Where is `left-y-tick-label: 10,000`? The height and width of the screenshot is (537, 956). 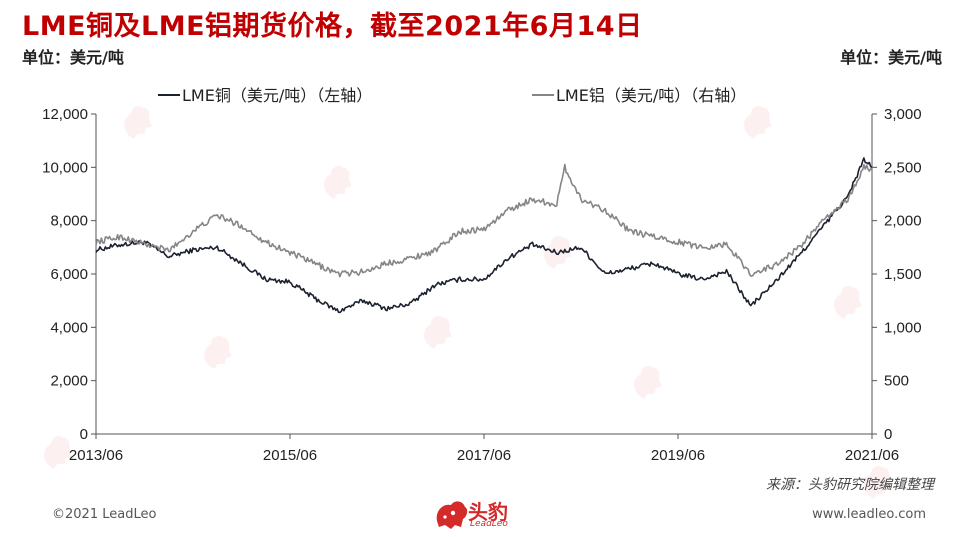
left-y-tick-label: 10,000 is located at coordinates (65, 167).